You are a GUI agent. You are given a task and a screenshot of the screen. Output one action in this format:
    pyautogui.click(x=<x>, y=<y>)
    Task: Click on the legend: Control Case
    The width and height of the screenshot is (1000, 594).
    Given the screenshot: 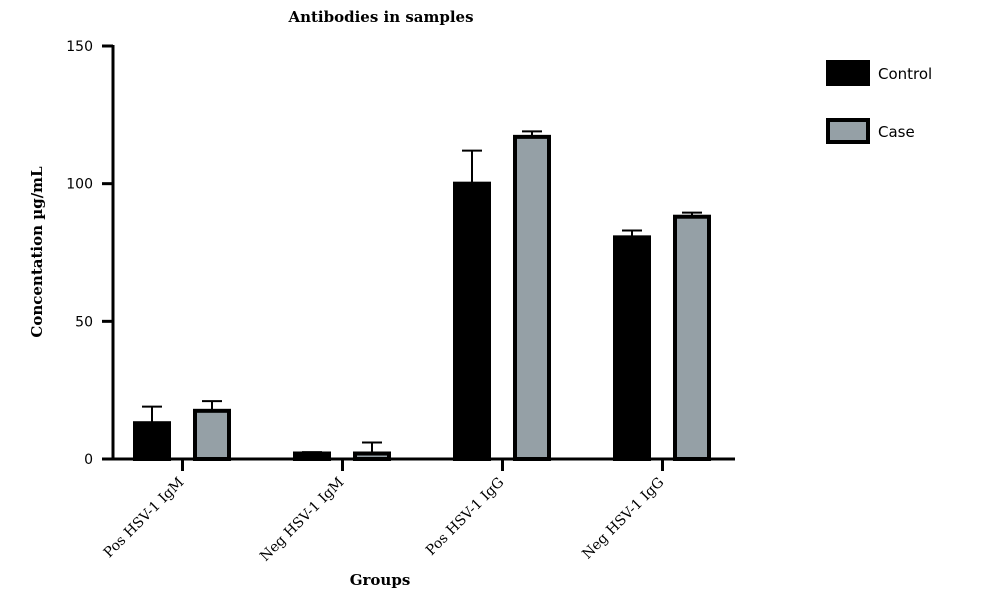 What is the action you would take?
    pyautogui.click(x=879, y=102)
    